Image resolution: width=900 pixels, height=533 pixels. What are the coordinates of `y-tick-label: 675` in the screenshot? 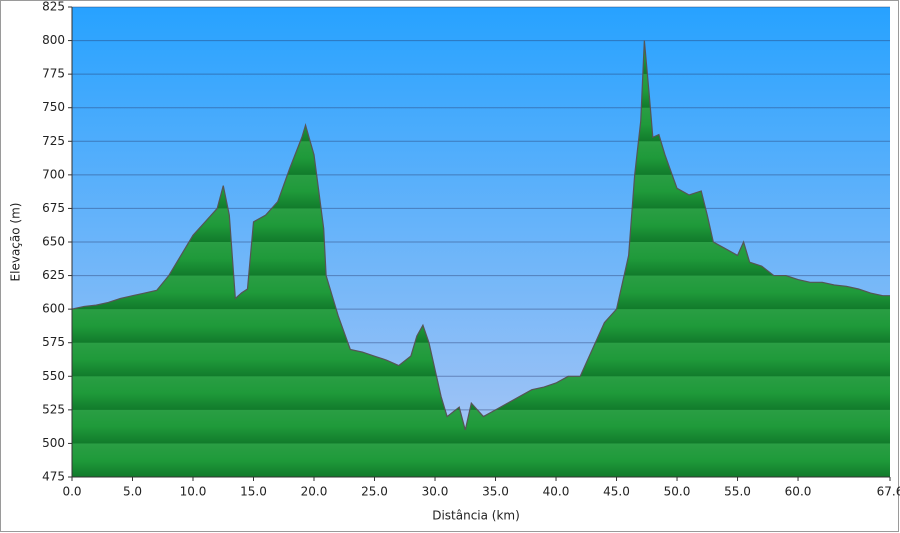 It's located at (53, 208).